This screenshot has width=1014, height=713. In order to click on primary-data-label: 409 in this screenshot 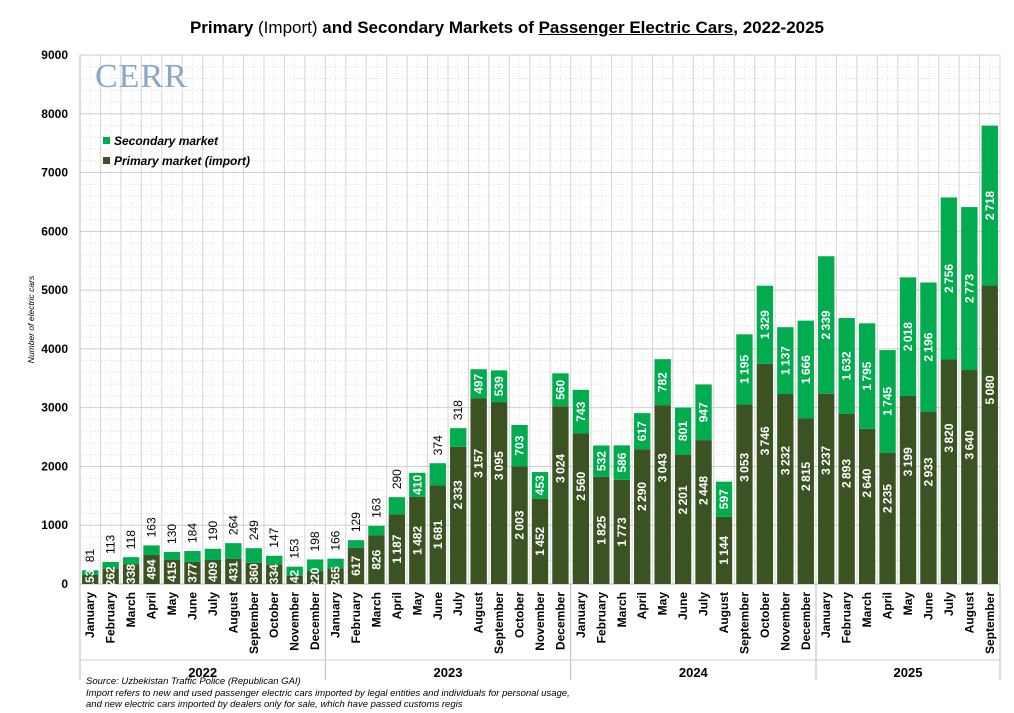, I will do `click(213, 572)`.